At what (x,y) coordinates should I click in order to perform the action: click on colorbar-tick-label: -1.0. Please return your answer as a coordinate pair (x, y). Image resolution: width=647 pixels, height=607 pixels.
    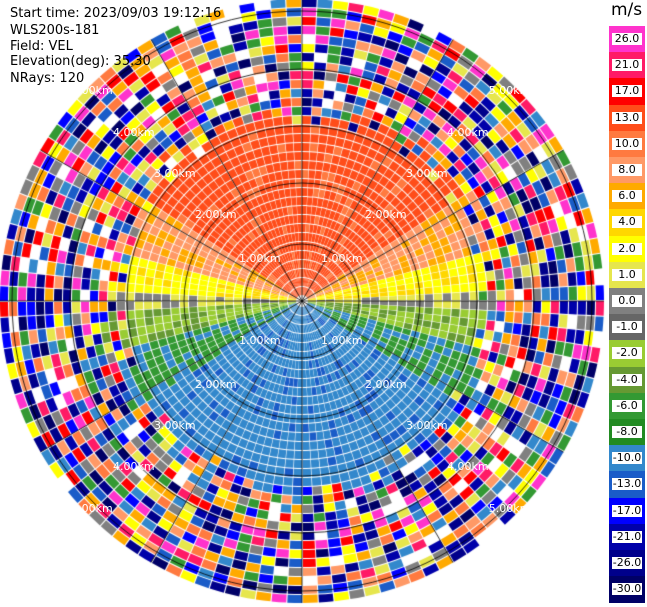
    Looking at the image, I should click on (627, 327).